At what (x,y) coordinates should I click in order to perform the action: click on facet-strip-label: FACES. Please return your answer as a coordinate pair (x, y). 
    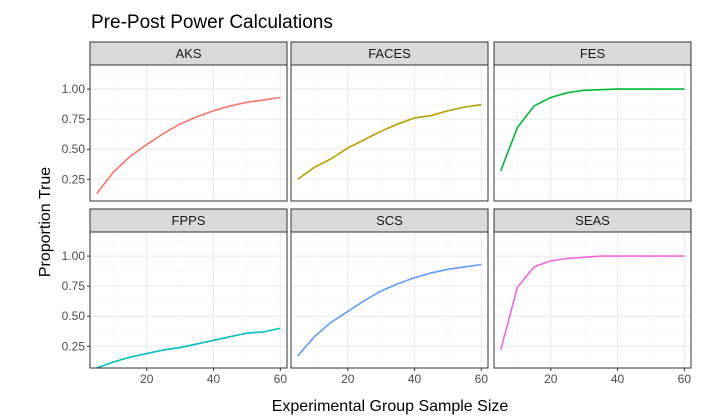
    Looking at the image, I should click on (389, 53).